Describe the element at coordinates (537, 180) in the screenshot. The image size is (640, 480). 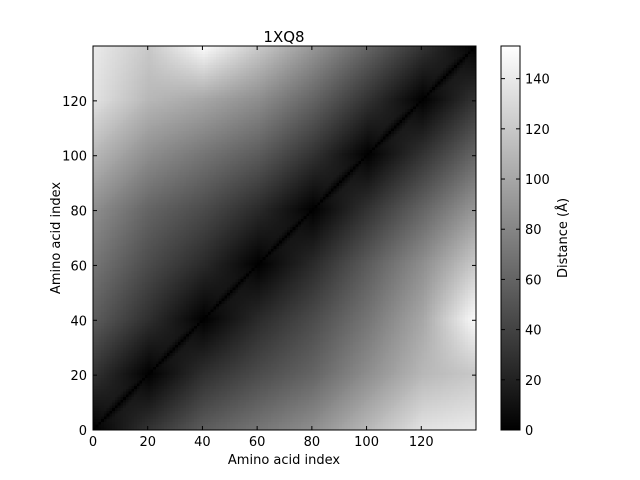
I see `colorbar-tick-label: 100` at that location.